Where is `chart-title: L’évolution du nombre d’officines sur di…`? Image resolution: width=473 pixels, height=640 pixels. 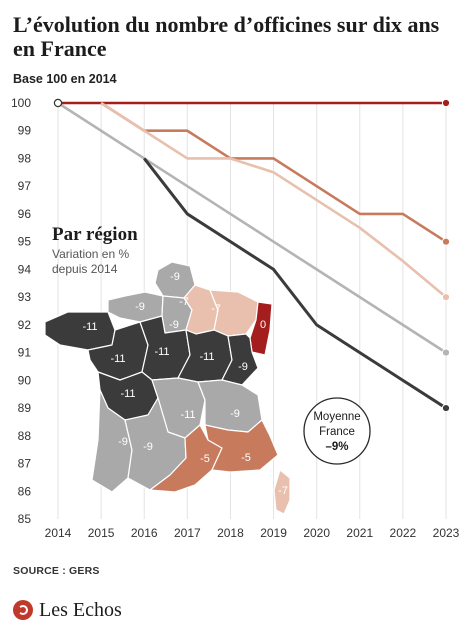 chart-title: L’évolution du nombre d’officines sur di… is located at coordinates (226, 36).